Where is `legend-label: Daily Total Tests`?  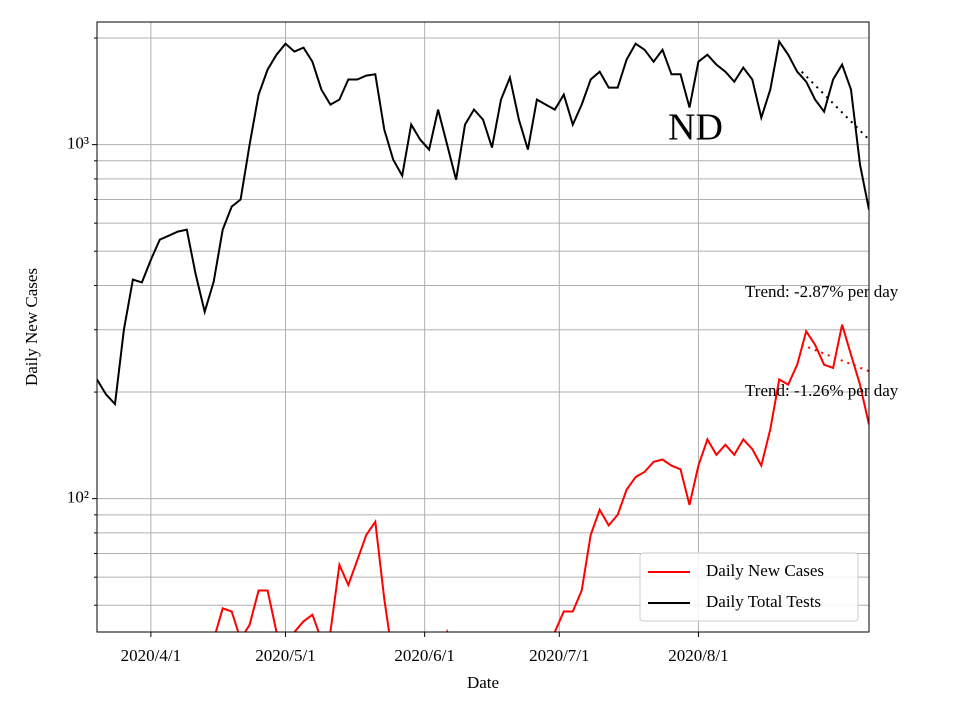
legend-label: Daily Total Tests is located at coordinates (763, 601).